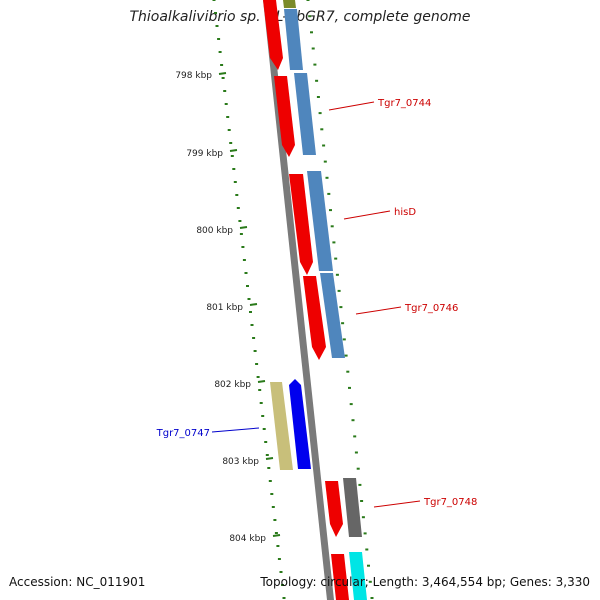 The image size is (600, 600). I want to click on gene-label-tgr7-0744: Tgr7_0744, so click(379, 104).